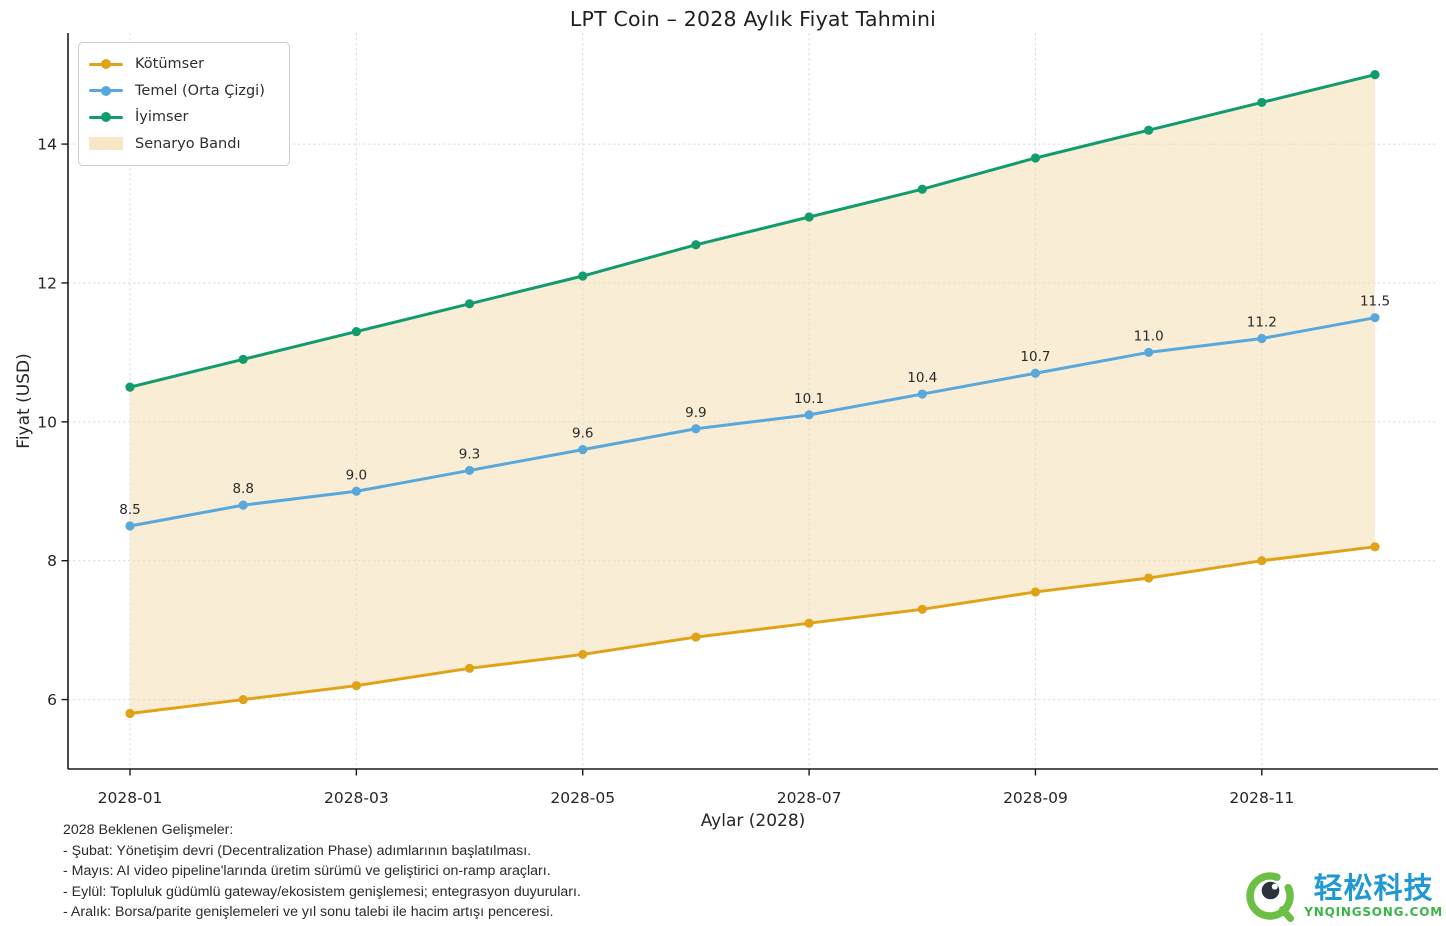 The width and height of the screenshot is (1446, 926). Describe the element at coordinates (753, 820) in the screenshot. I see `x-axis-title: Aylar (2028)` at that location.